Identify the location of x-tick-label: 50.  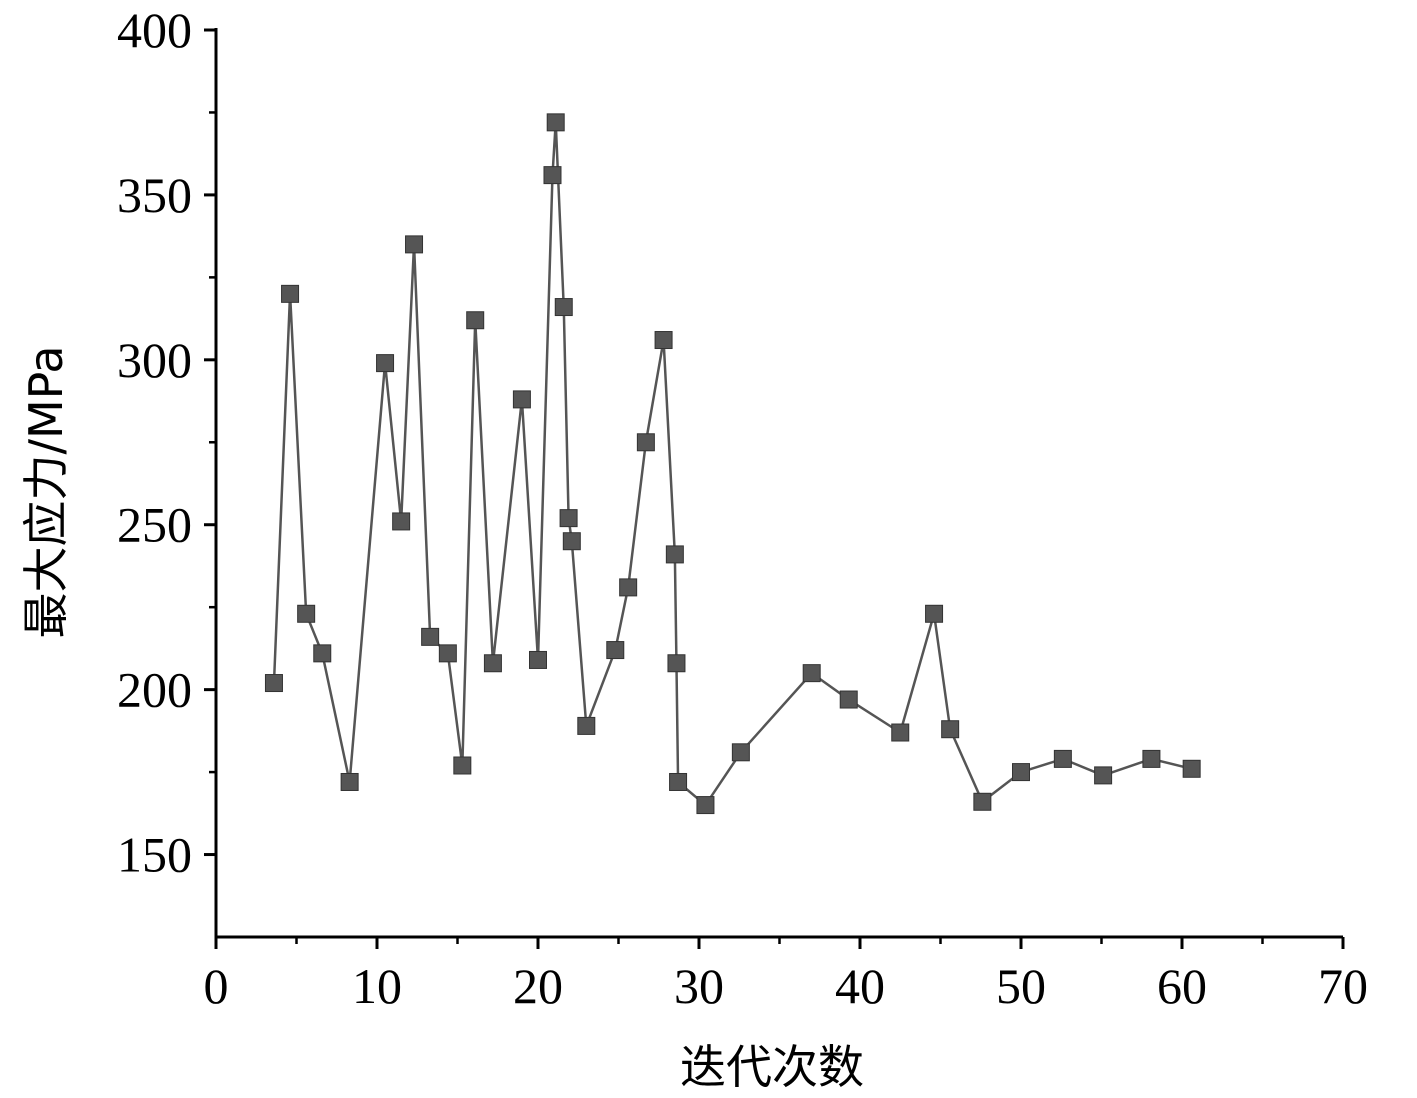
(1021, 986).